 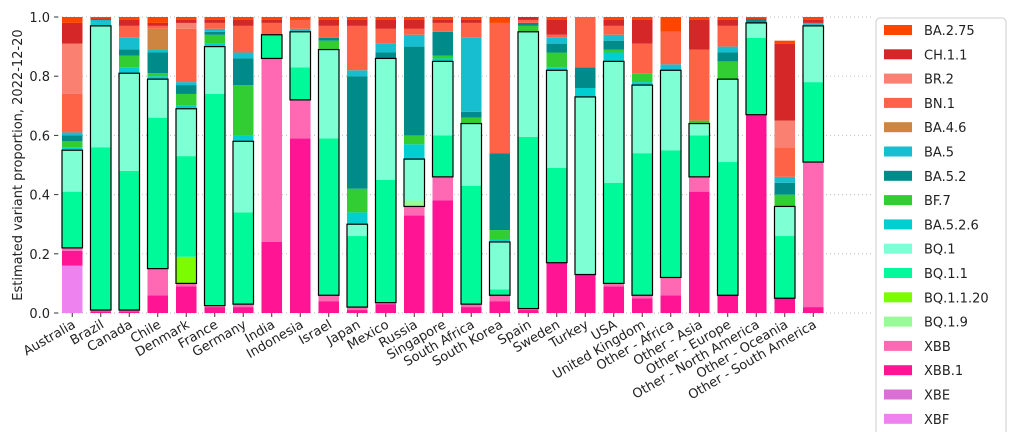 I want to click on legend-label: BQ.1, so click(x=940, y=250).